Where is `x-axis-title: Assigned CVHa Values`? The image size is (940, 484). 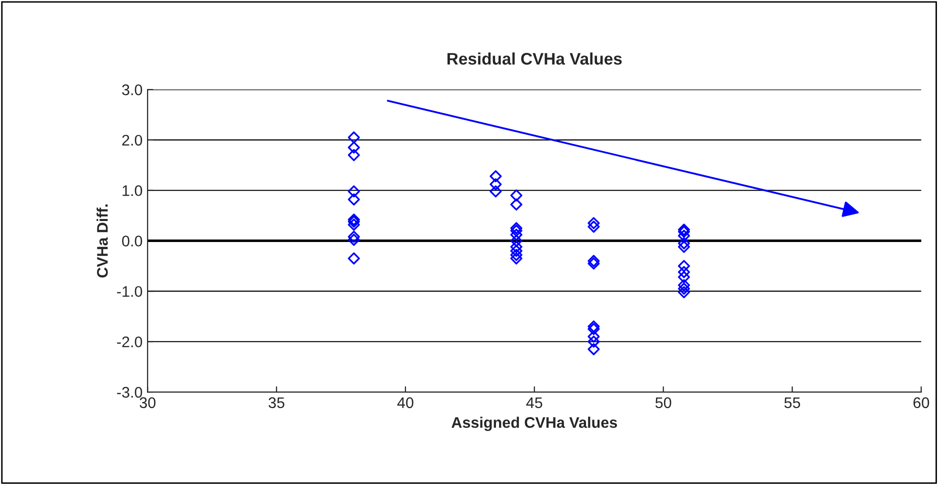
x-axis-title: Assigned CVHa Values is located at coordinates (534, 424).